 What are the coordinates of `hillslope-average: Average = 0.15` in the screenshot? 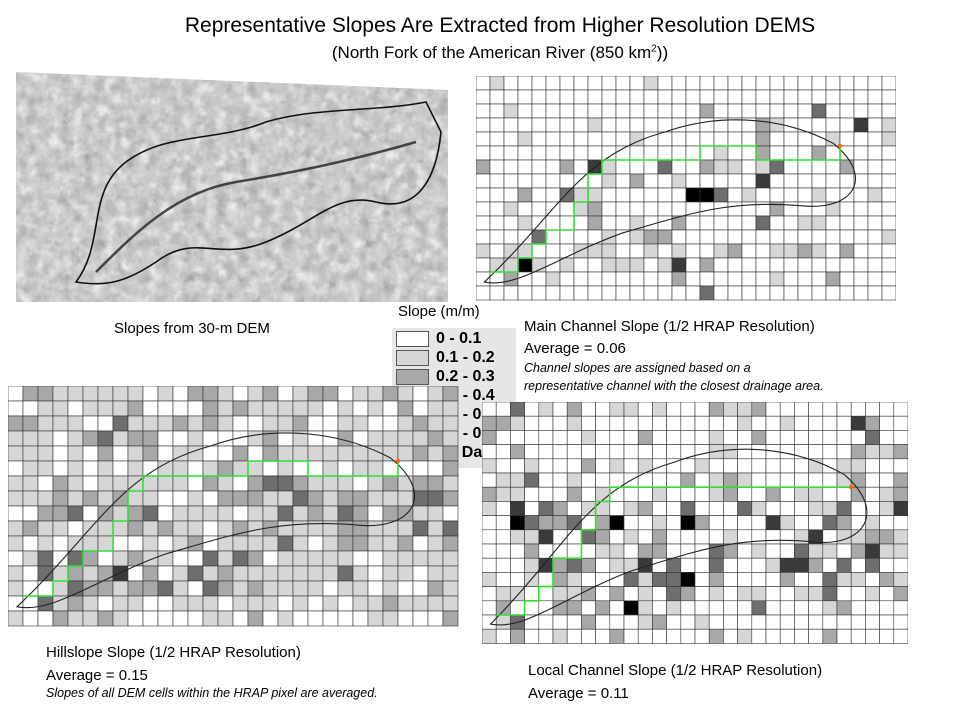 It's located at (97, 675).